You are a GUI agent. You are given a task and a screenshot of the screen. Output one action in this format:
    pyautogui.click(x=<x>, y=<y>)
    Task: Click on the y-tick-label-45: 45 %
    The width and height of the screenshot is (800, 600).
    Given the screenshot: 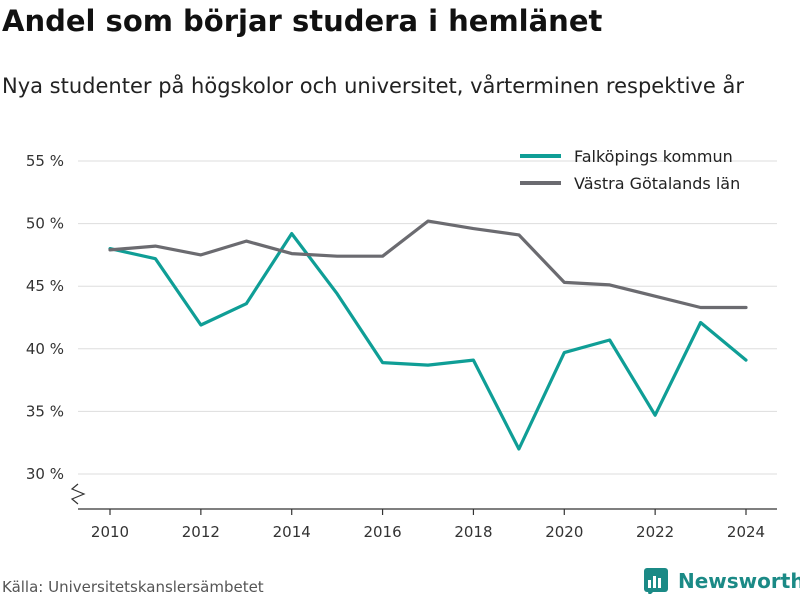 What is the action you would take?
    pyautogui.click(x=45, y=286)
    